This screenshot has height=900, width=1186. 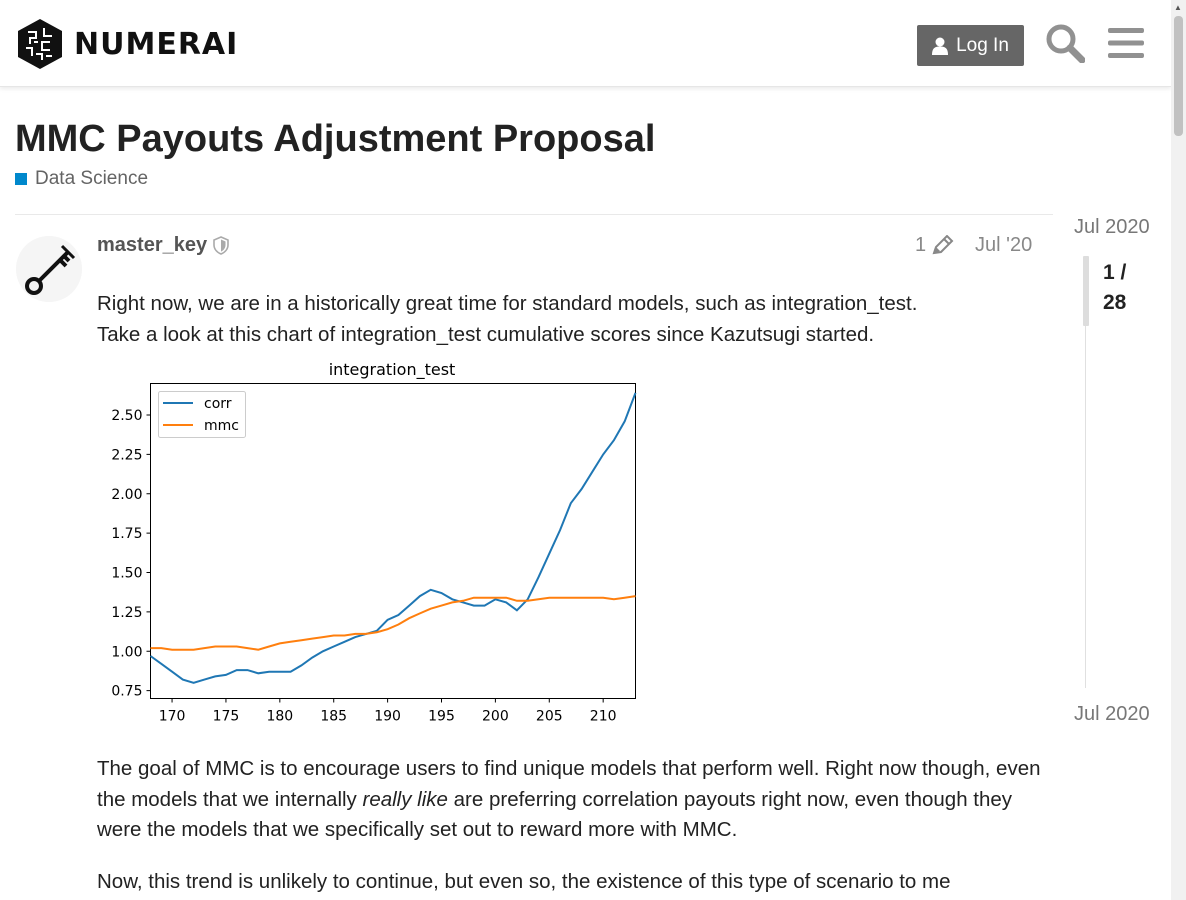 I want to click on x-tick-label: 195, so click(x=441, y=717).